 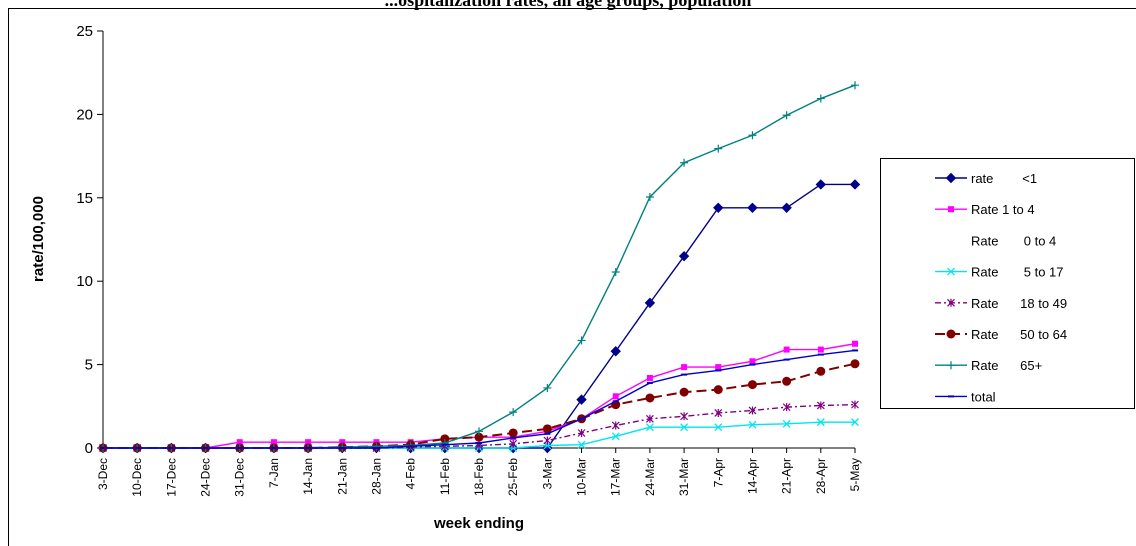 What do you see at coordinates (103, 474) in the screenshot?
I see `x-tick-label: 3-Dec` at bounding box center [103, 474].